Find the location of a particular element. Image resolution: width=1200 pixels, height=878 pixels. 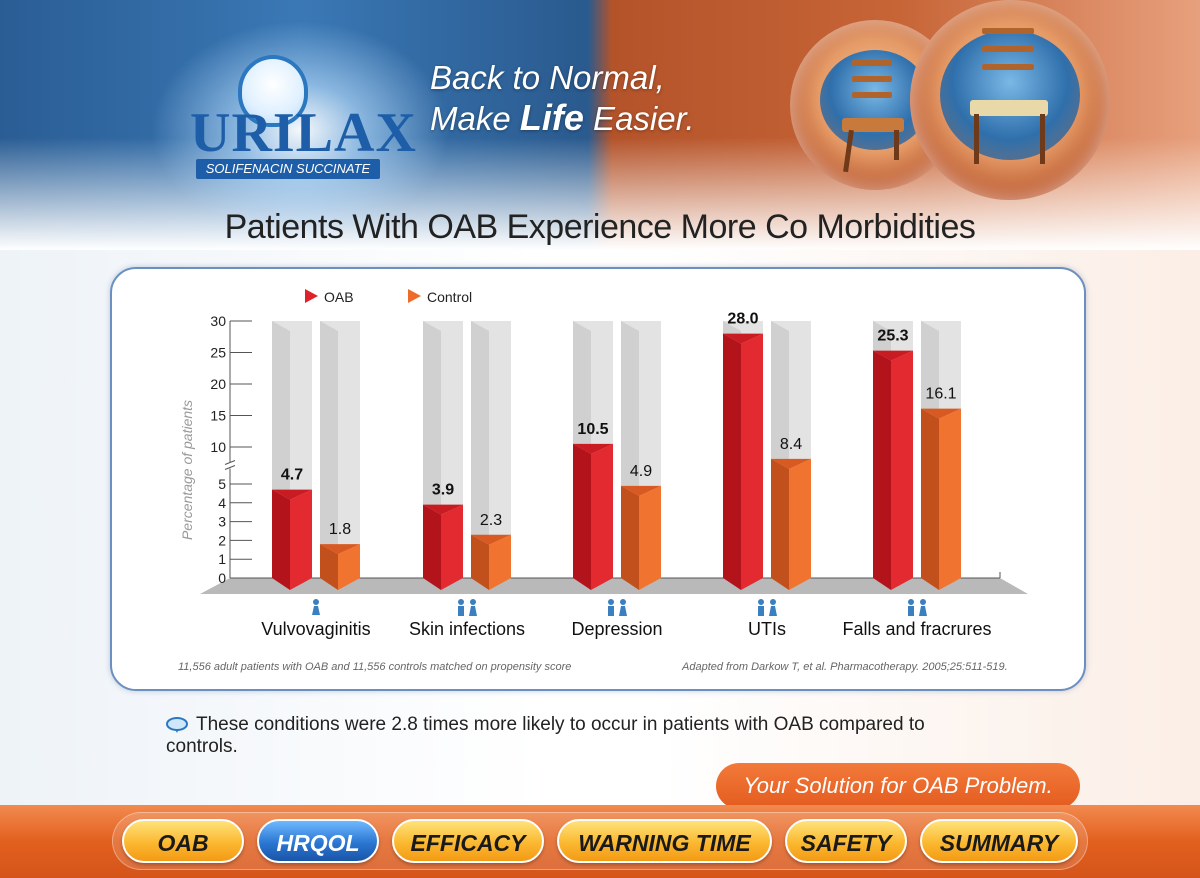

nav-warning-time-button: WARNING TIME is located at coordinates (664, 841).